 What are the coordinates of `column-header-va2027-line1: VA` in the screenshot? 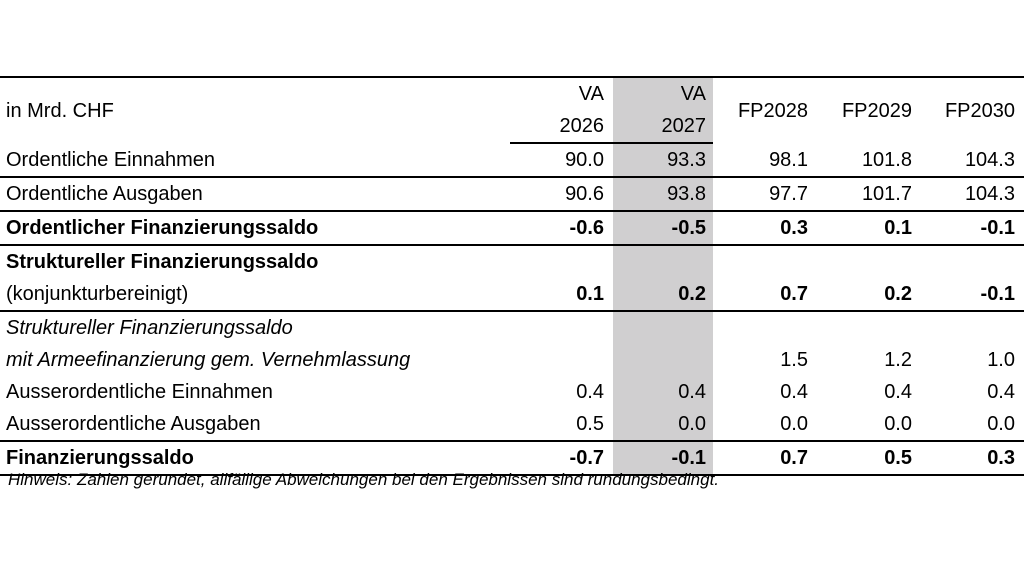 It's located at (663, 93).